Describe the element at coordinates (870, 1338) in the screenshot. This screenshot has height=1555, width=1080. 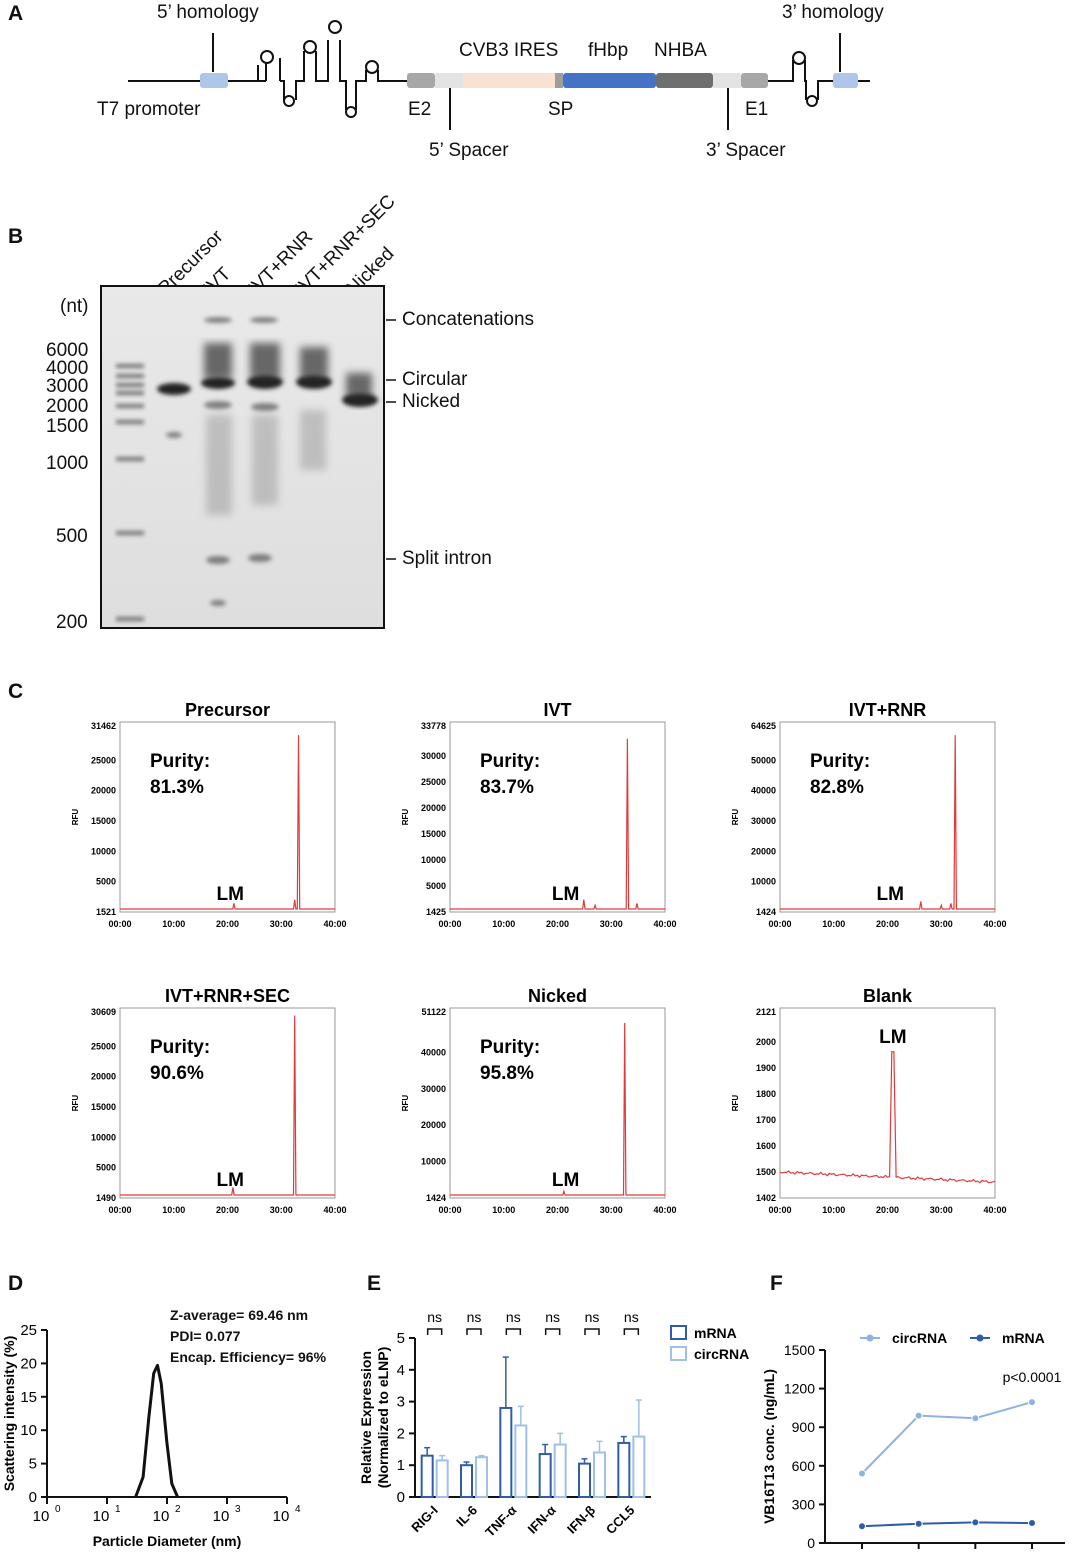
I see `legend-marker` at that location.